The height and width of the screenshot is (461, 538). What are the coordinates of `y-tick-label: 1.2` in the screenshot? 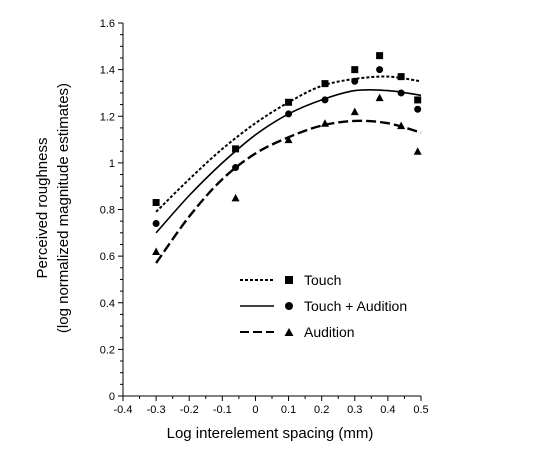 It's located at (107, 117).